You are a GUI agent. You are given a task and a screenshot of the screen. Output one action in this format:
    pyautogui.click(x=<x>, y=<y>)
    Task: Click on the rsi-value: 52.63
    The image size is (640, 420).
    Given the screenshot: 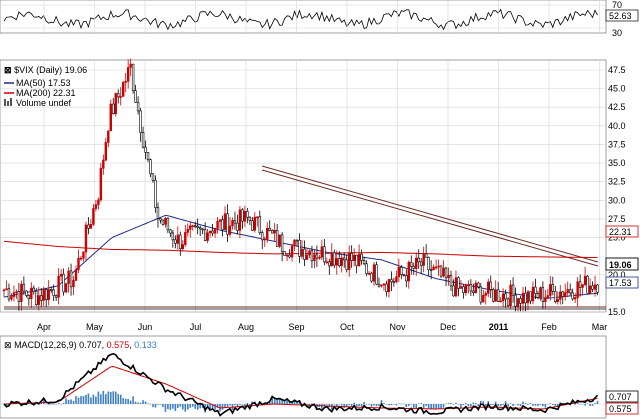 What is the action you would take?
    pyautogui.click(x=620, y=16)
    